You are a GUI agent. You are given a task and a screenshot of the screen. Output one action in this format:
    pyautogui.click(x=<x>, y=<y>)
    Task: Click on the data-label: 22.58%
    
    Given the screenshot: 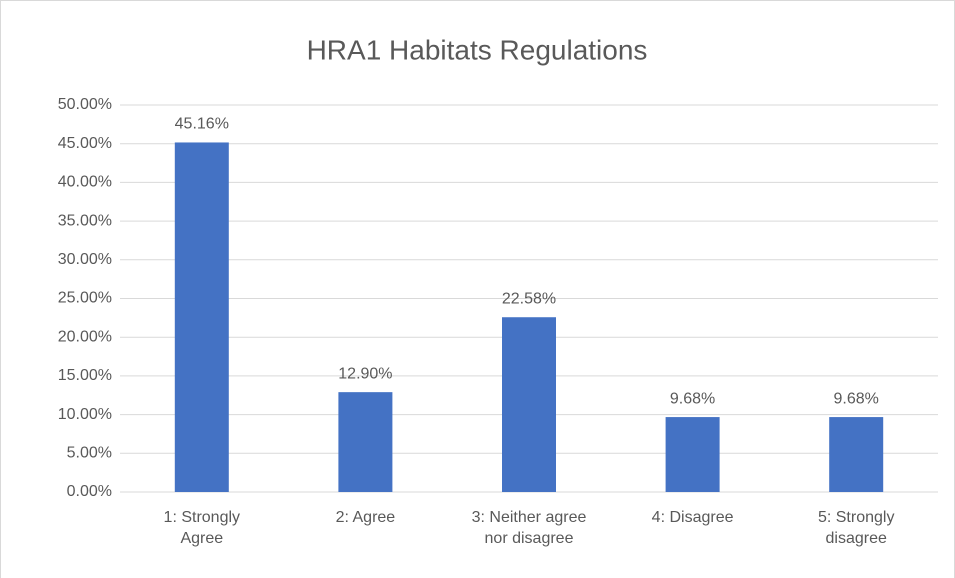 What is the action you would take?
    pyautogui.click(x=529, y=298)
    